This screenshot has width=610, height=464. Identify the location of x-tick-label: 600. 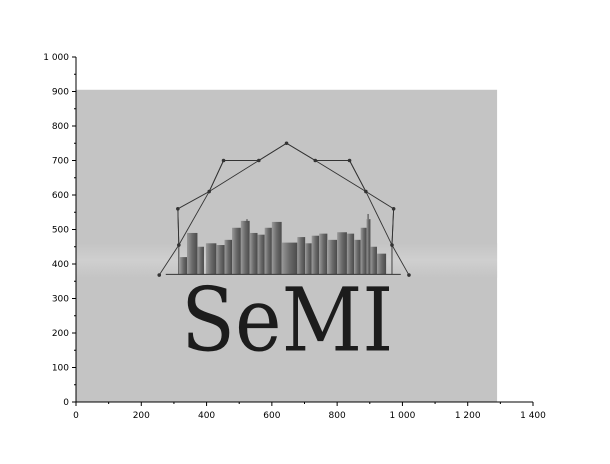
(271, 416).